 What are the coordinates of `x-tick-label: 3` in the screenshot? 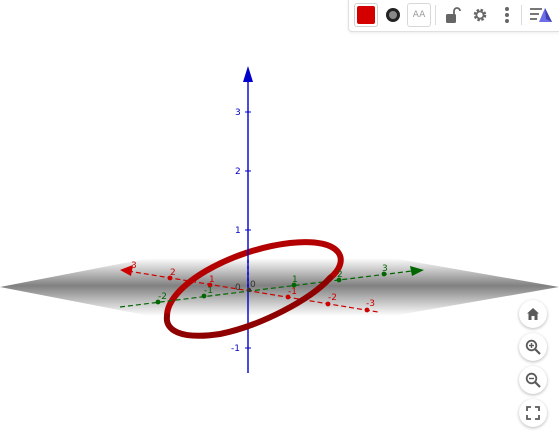 It's located at (134, 266).